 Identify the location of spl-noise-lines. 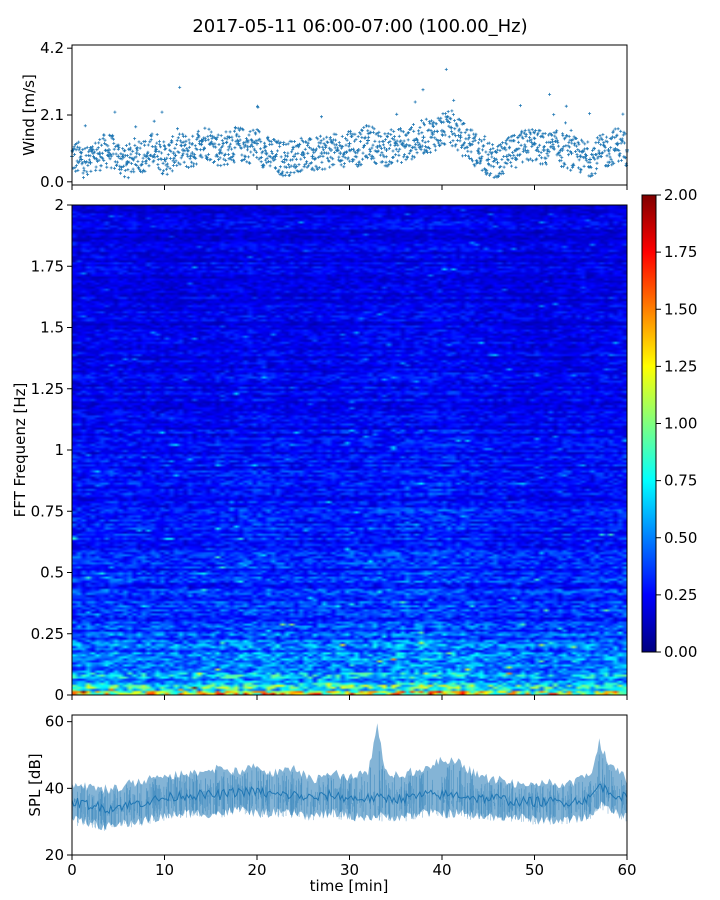
(349, 791).